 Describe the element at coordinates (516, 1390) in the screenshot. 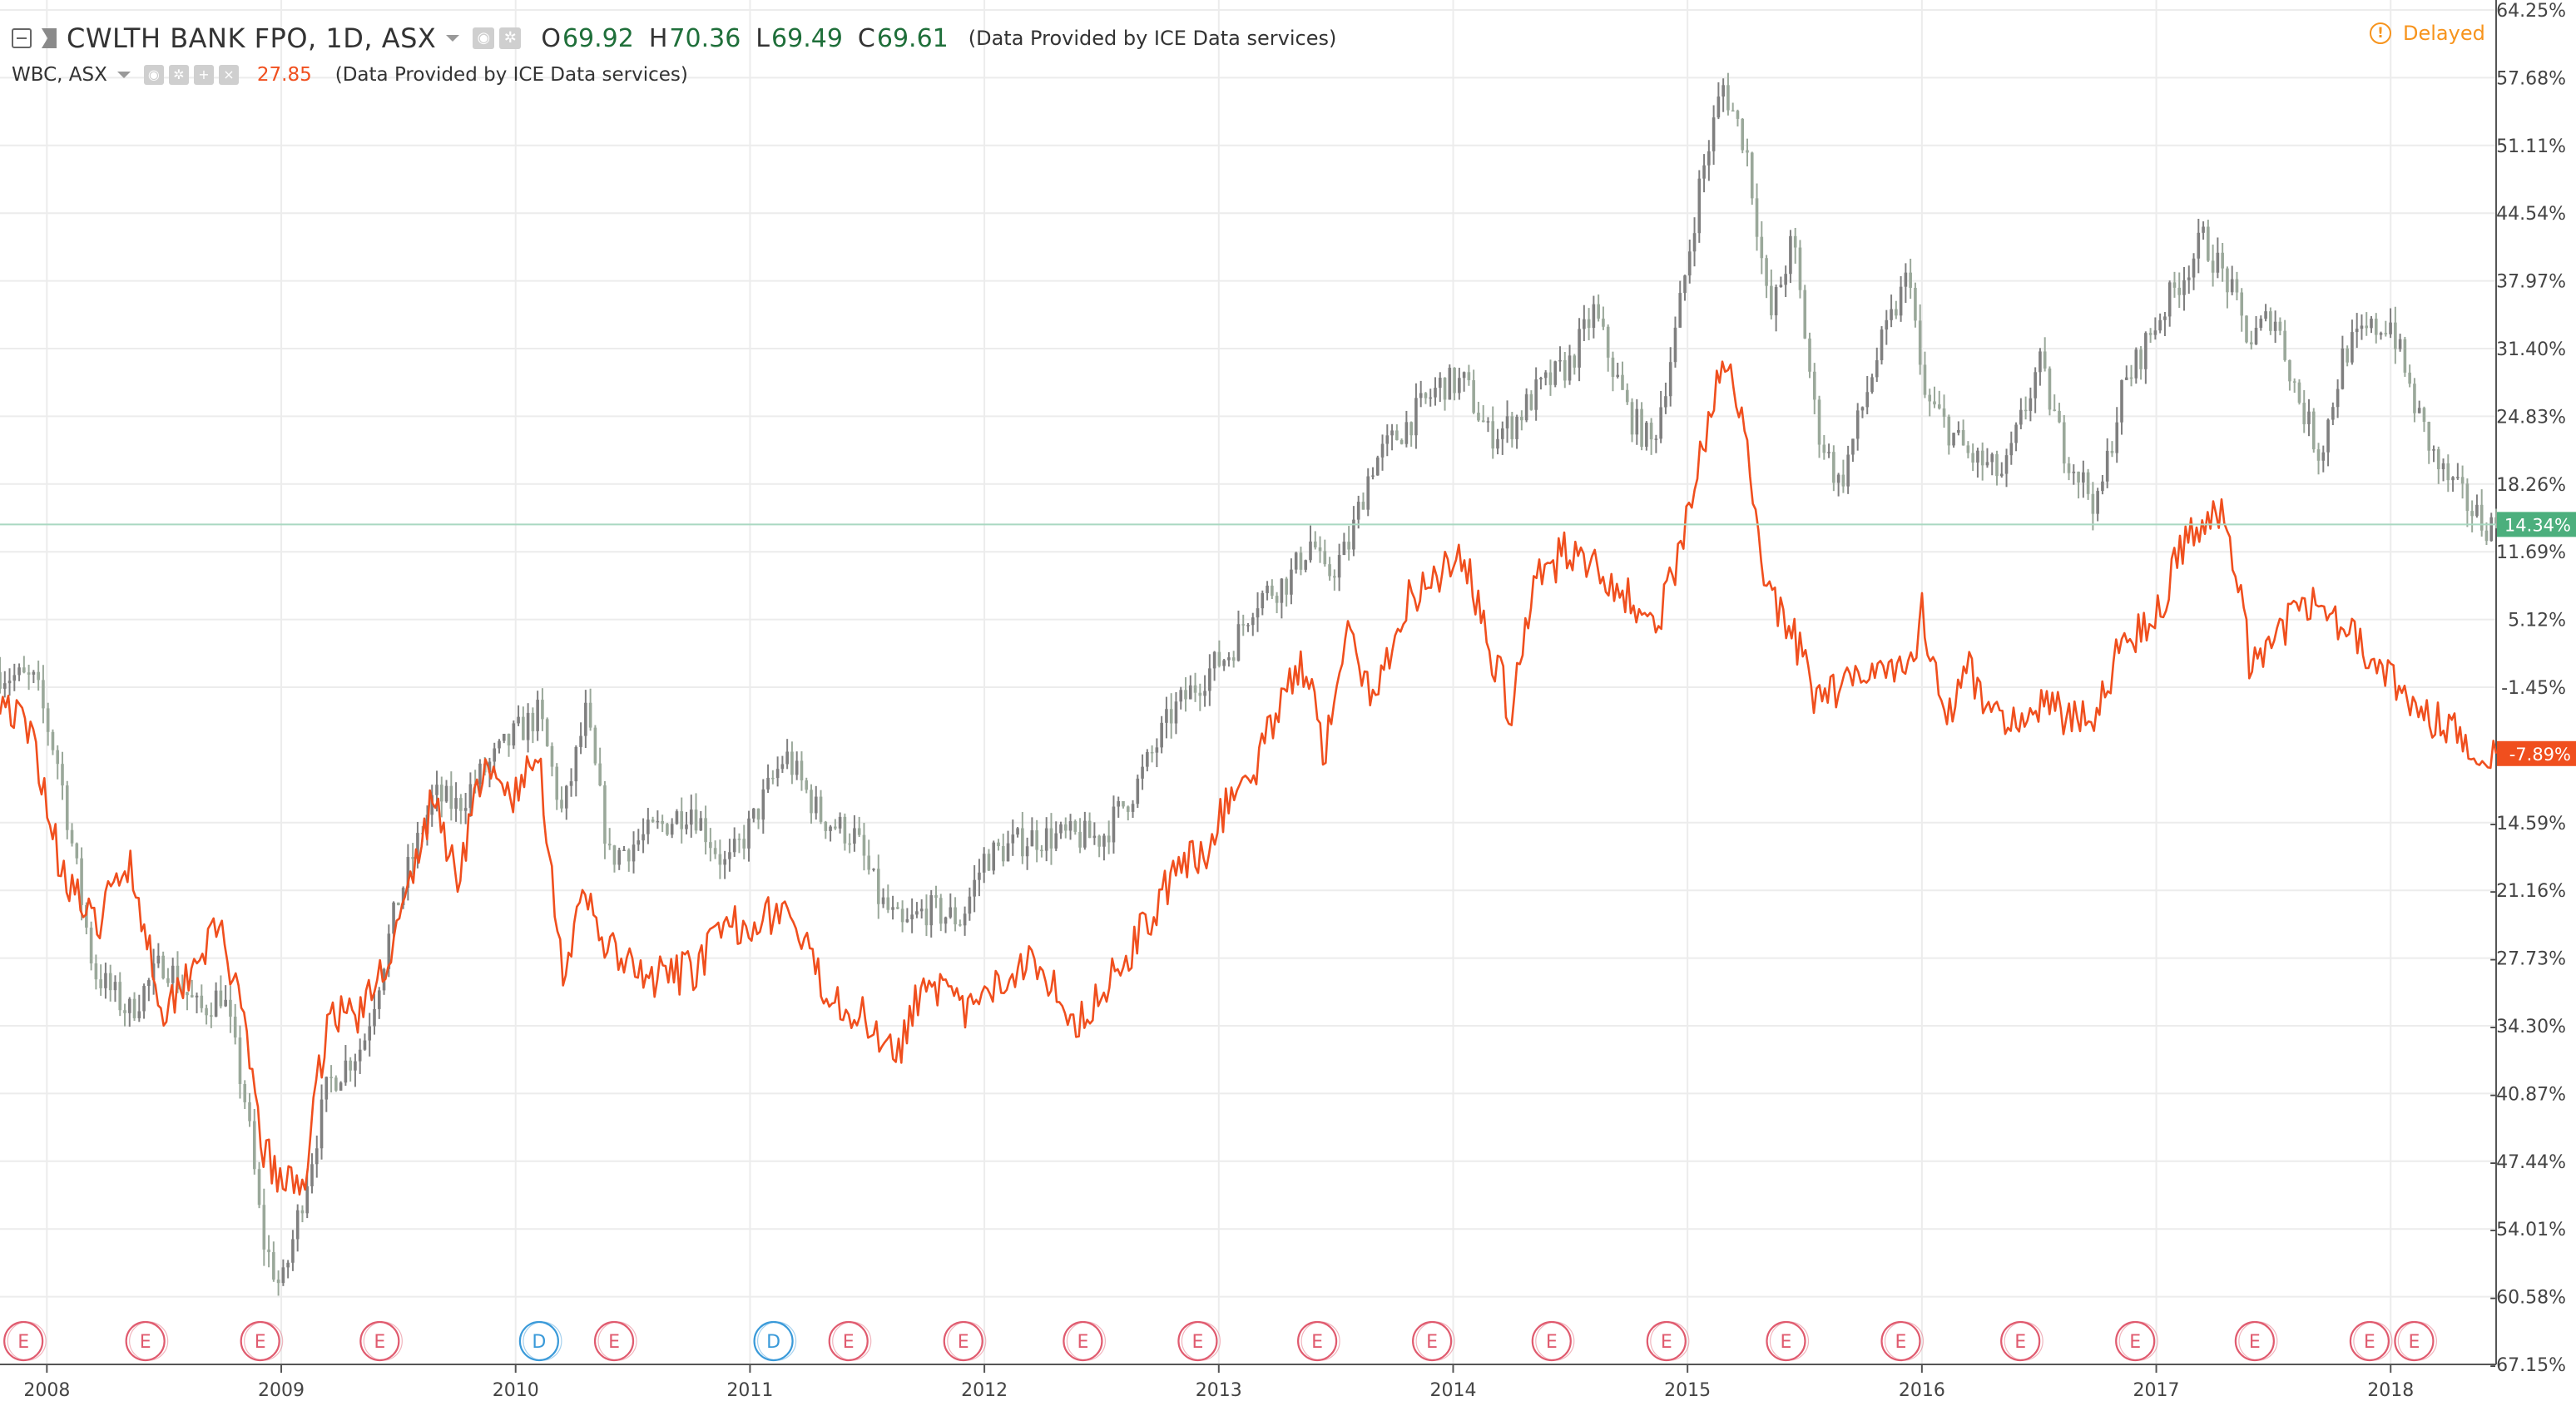

I see `x-tick-label: 2010` at that location.